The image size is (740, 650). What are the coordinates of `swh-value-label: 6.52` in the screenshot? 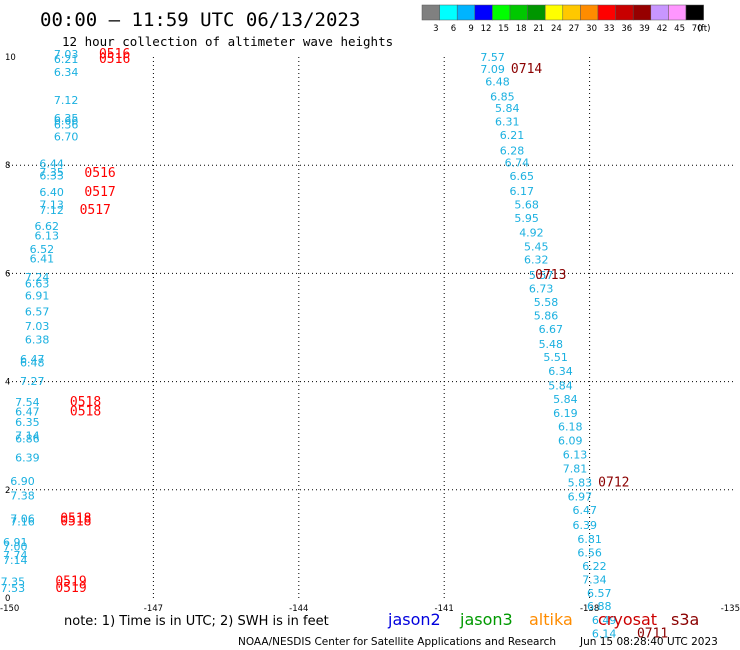 It's located at (42, 249).